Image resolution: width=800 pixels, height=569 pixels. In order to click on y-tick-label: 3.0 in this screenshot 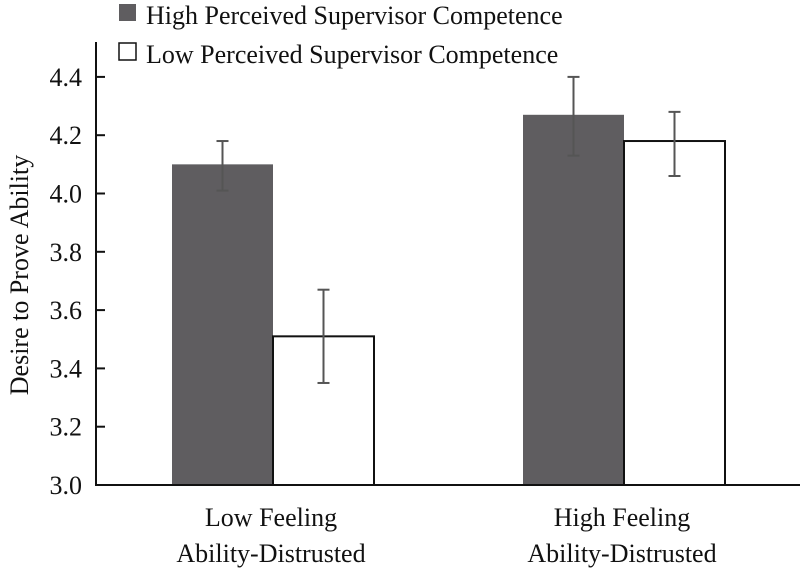, I will do `click(66, 485)`.